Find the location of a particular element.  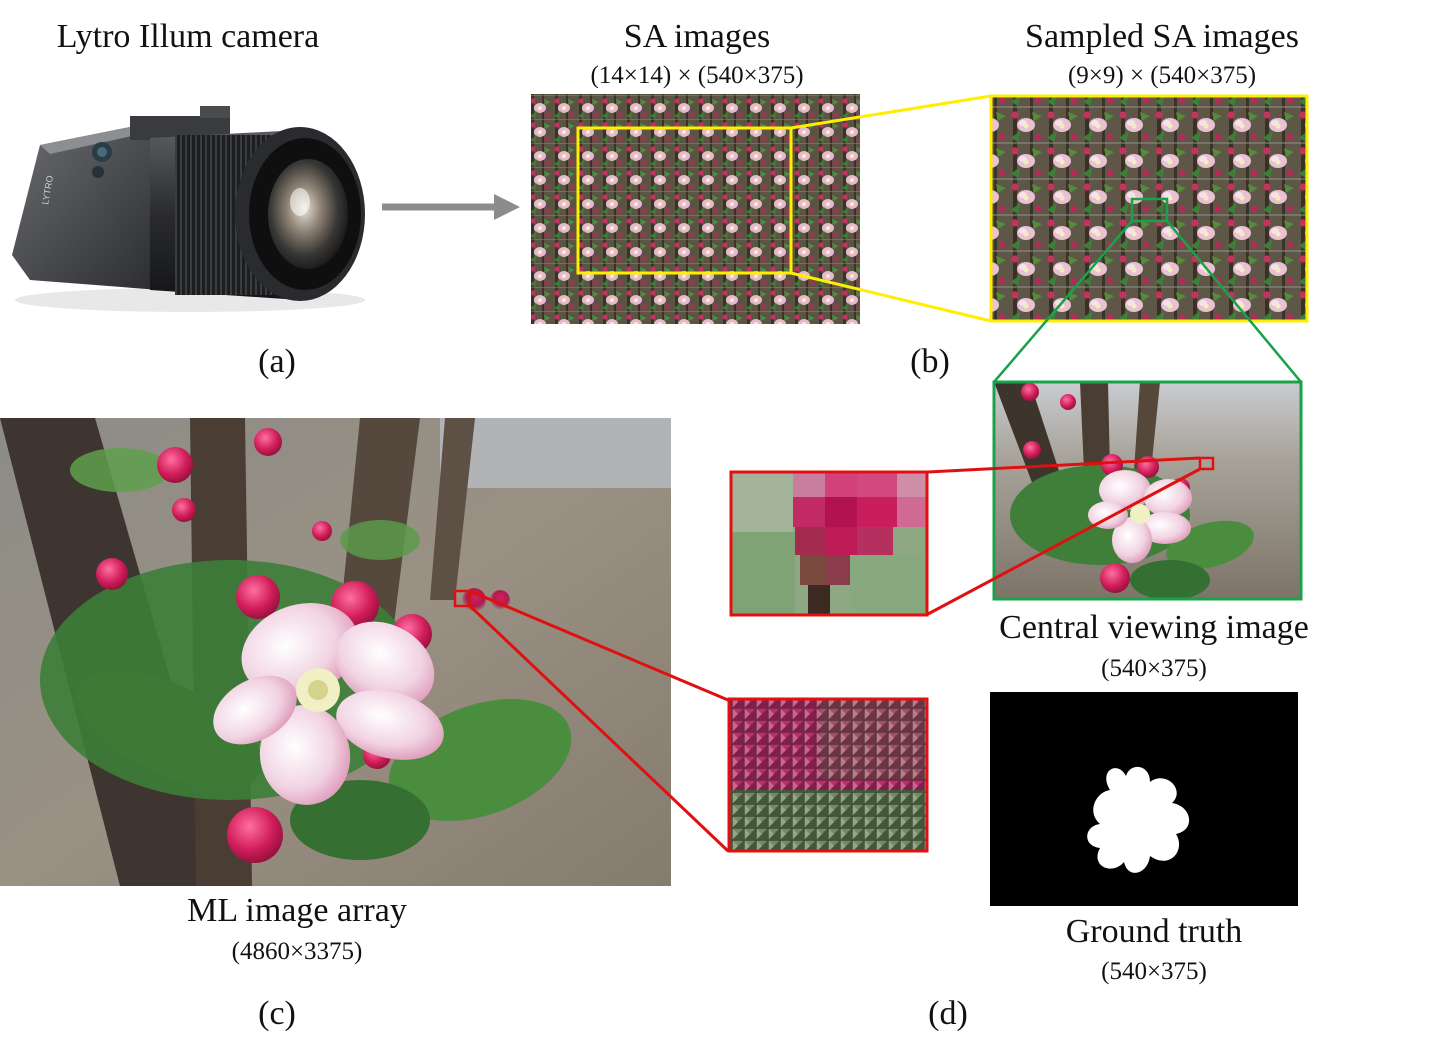

green-zoom-line-right is located at coordinates (1234, 301).